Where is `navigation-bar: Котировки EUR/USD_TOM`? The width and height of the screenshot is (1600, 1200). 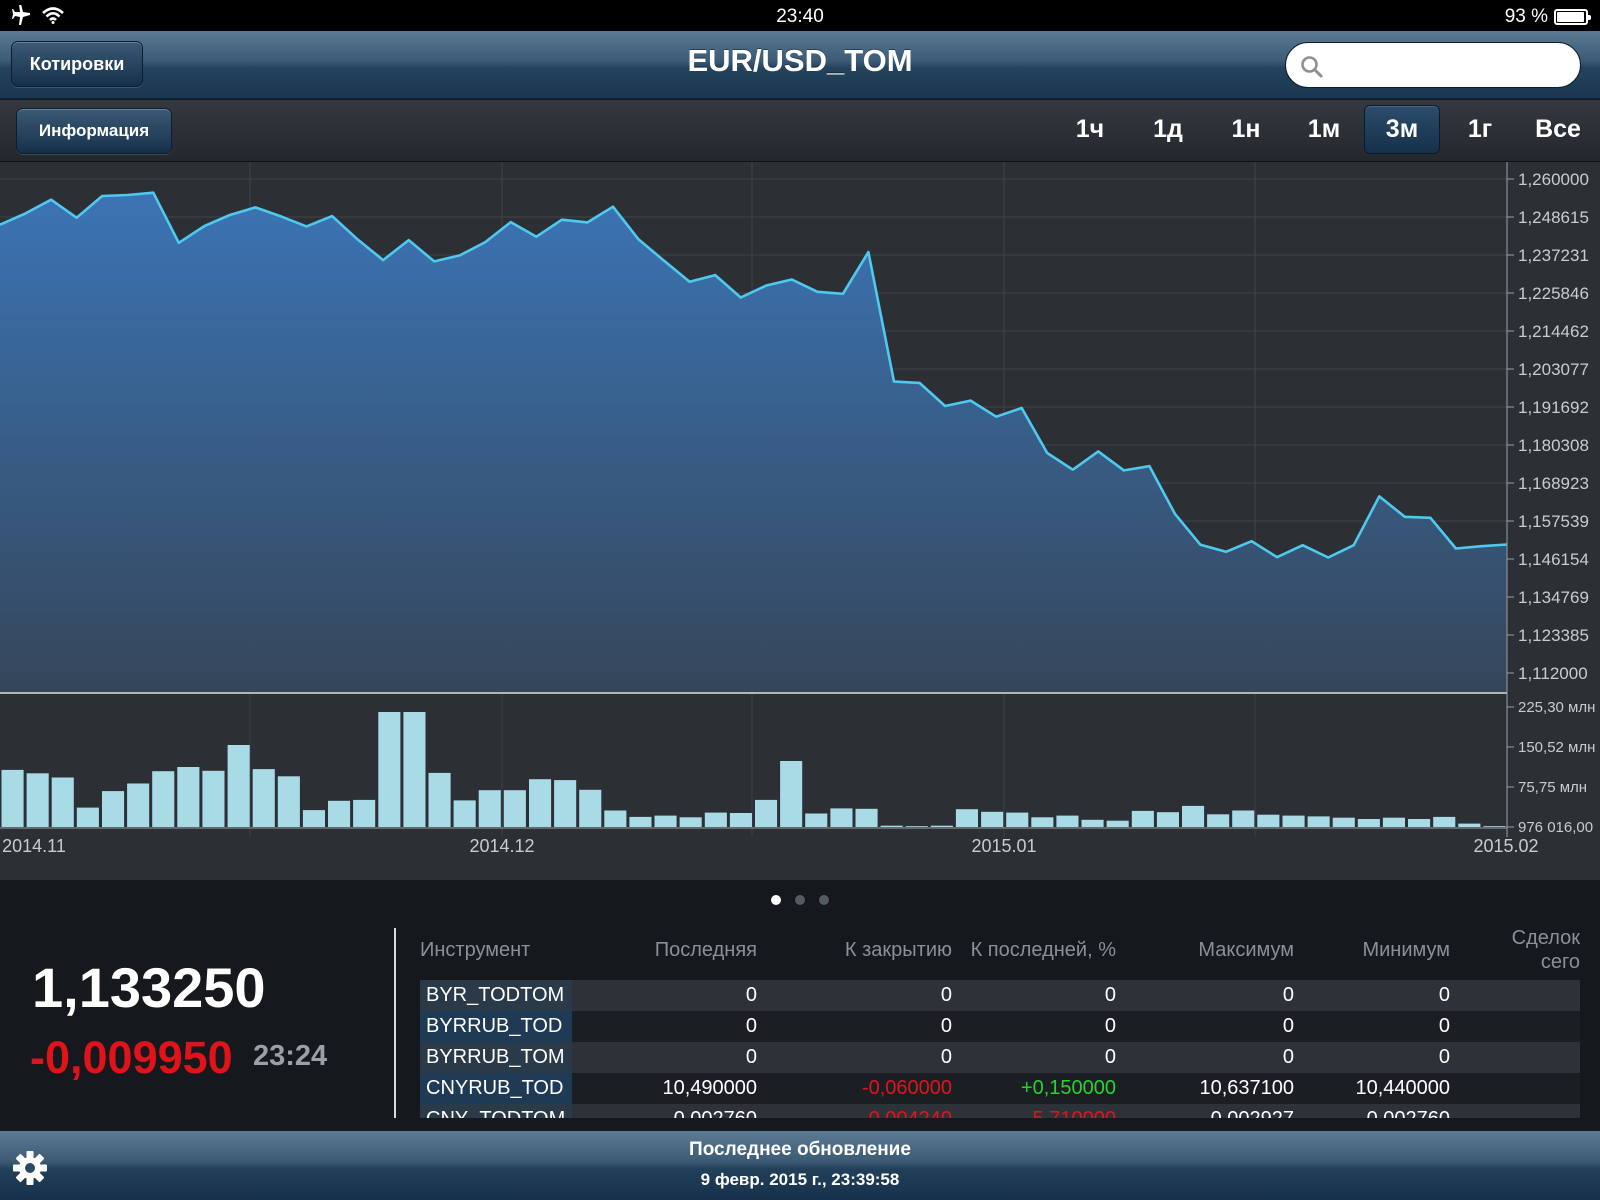
navigation-bar: Котировки EUR/USD_TOM is located at coordinates (800, 65).